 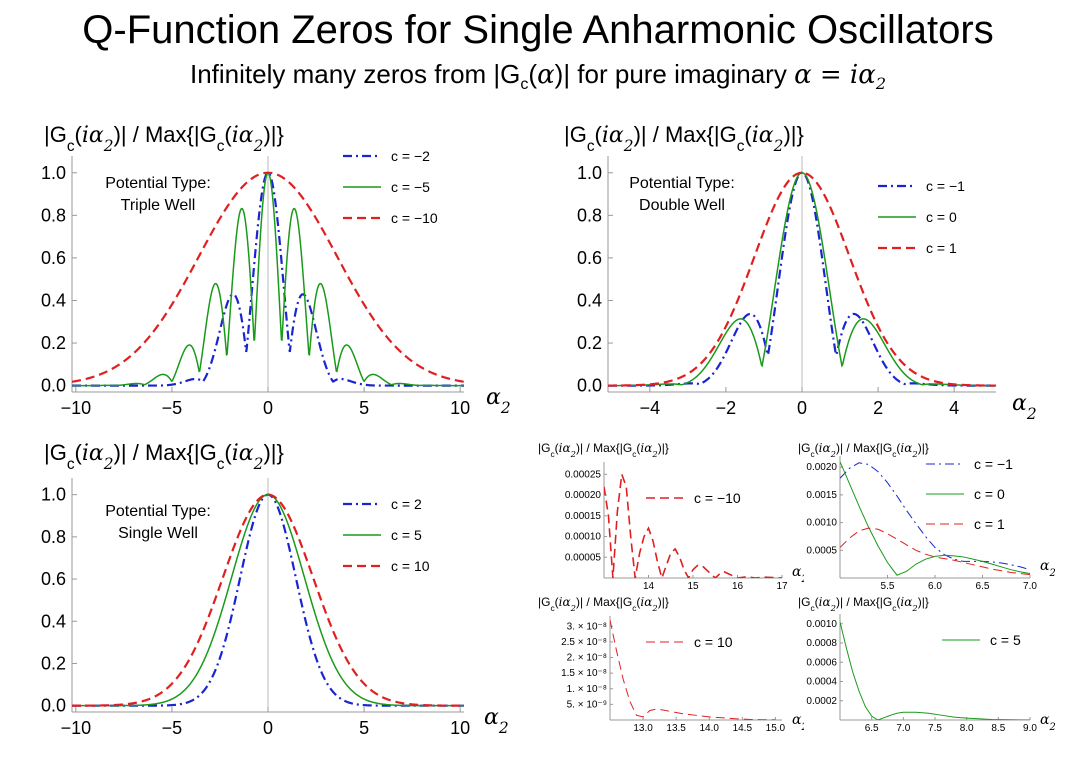 I want to click on potential-type-value: Single Well, so click(x=158, y=533).